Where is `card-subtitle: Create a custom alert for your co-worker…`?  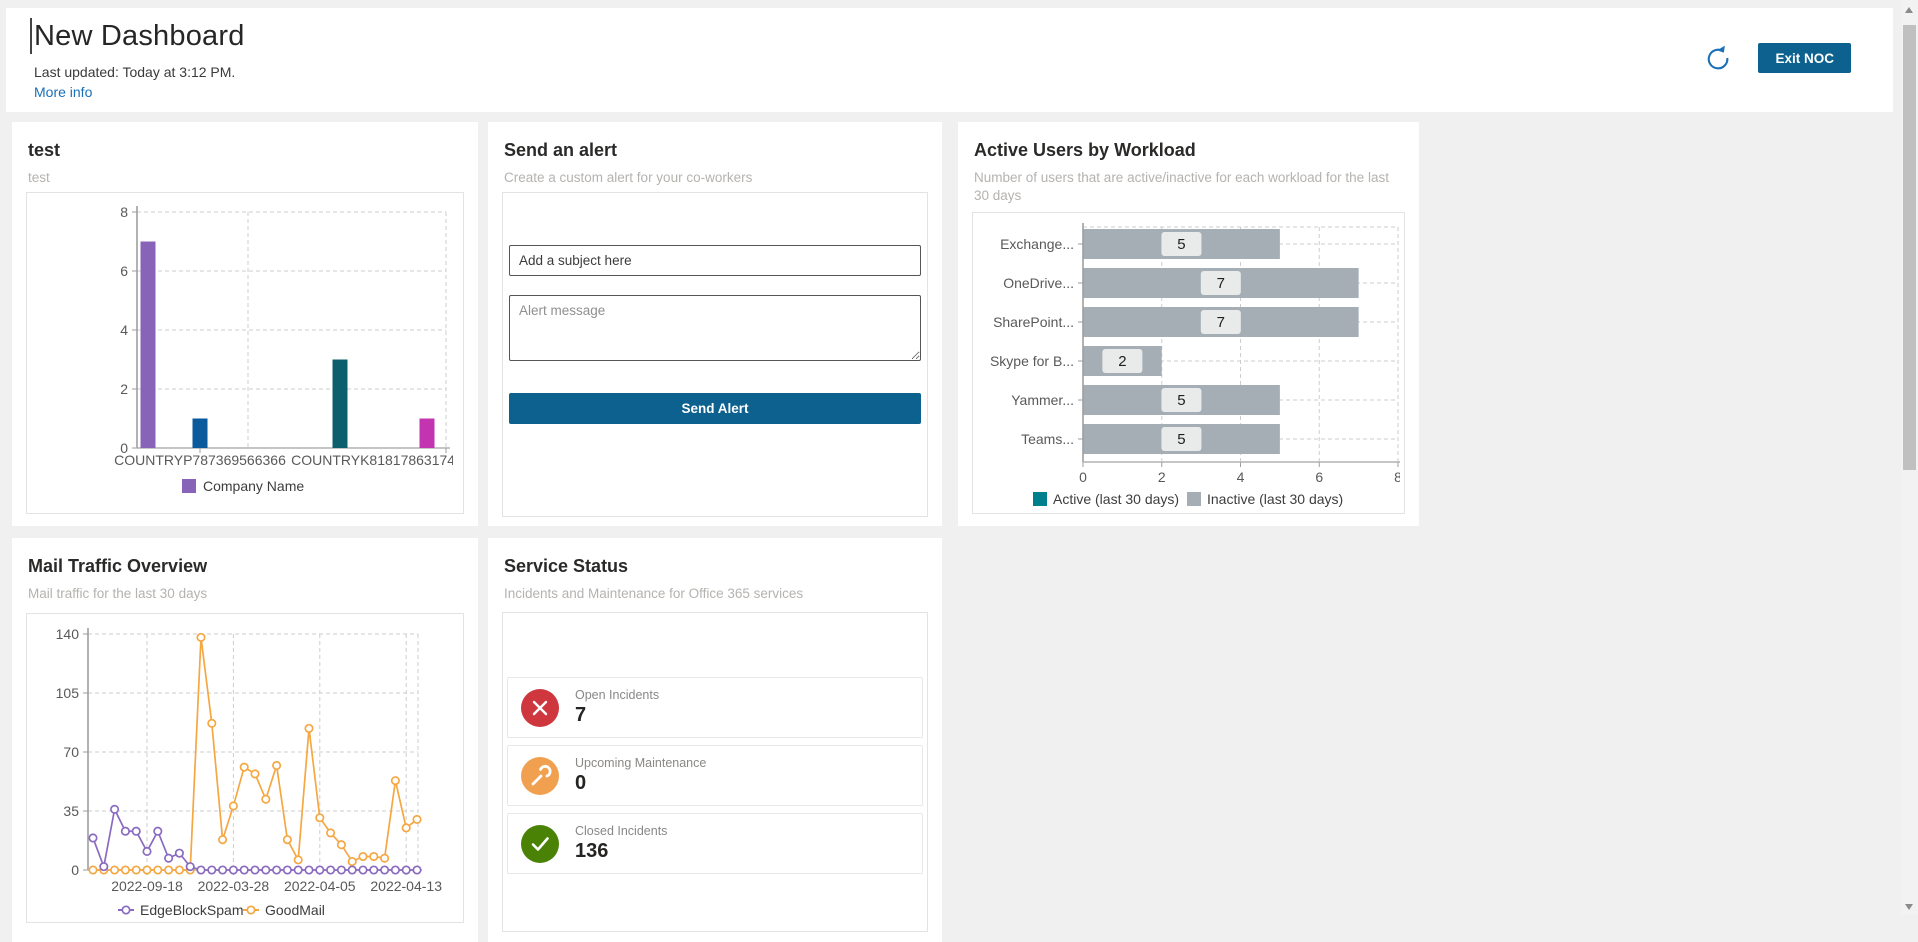
card-subtitle: Create a custom alert for your co-worker… is located at coordinates (628, 177).